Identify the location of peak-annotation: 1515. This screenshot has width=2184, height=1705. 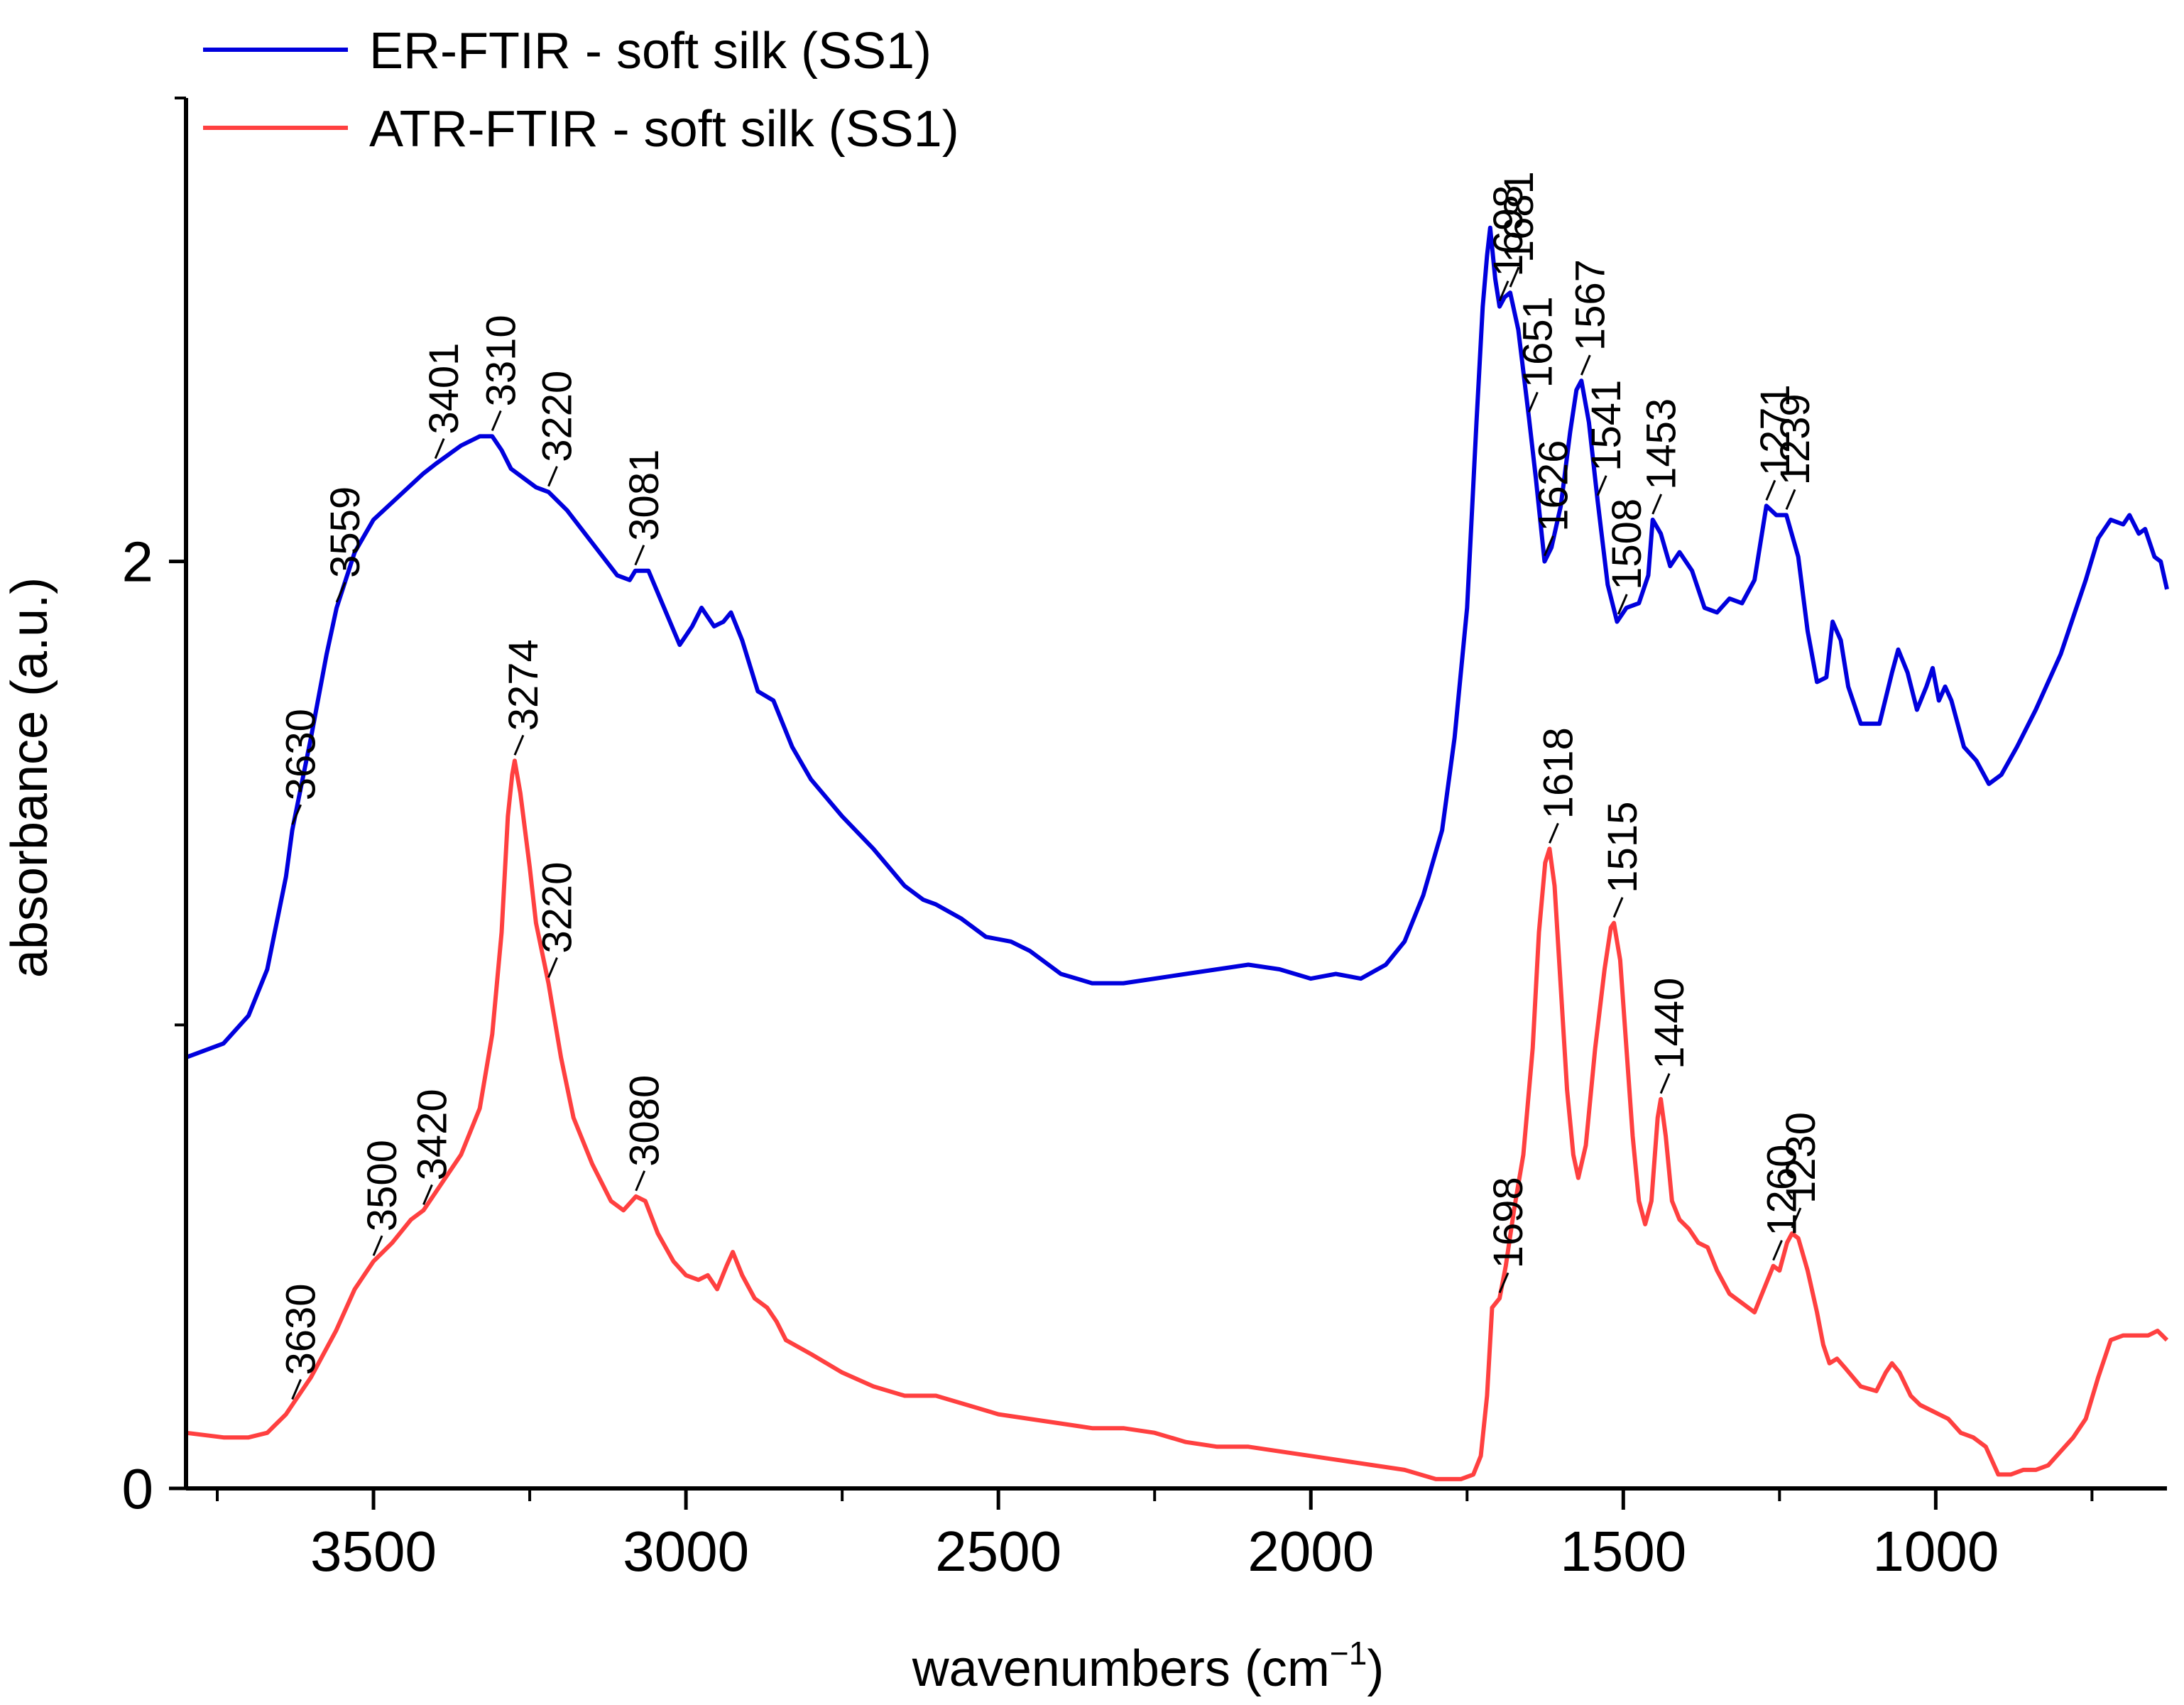
(1623, 860).